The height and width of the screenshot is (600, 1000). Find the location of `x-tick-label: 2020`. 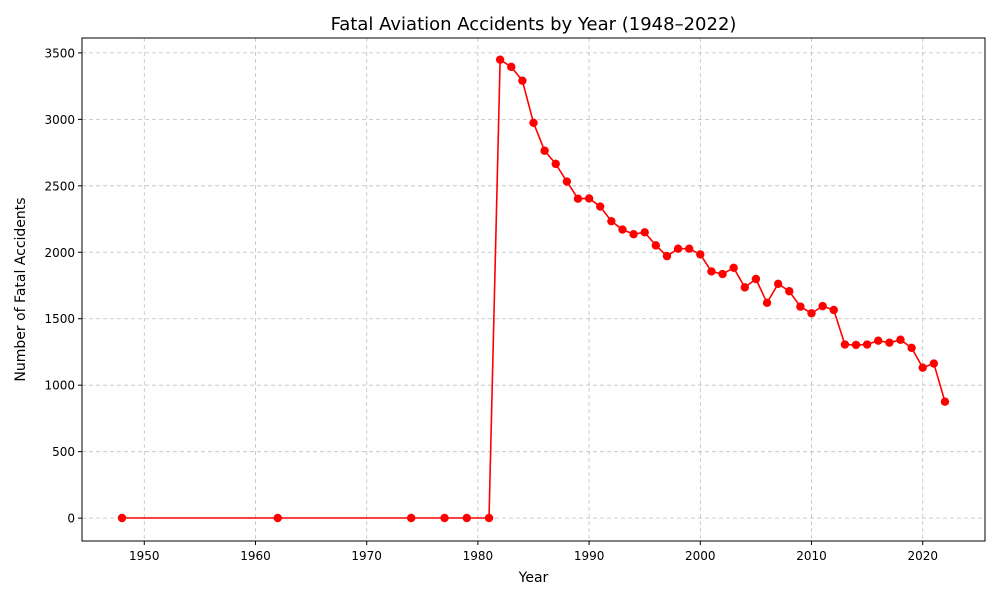

x-tick-label: 2020 is located at coordinates (922, 556).